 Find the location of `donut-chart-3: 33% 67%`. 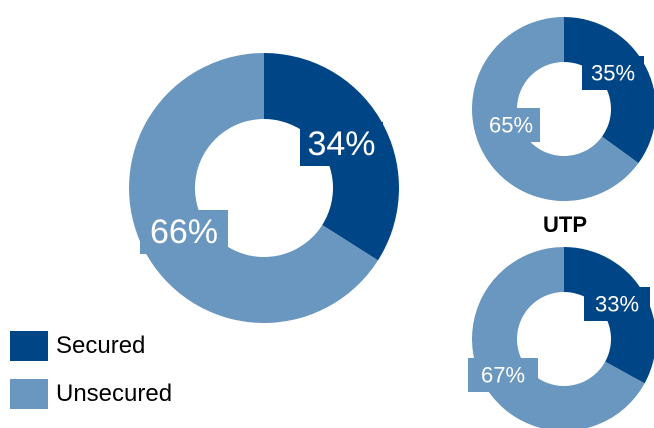

donut-chart-3: 33% 67% is located at coordinates (561, 337).